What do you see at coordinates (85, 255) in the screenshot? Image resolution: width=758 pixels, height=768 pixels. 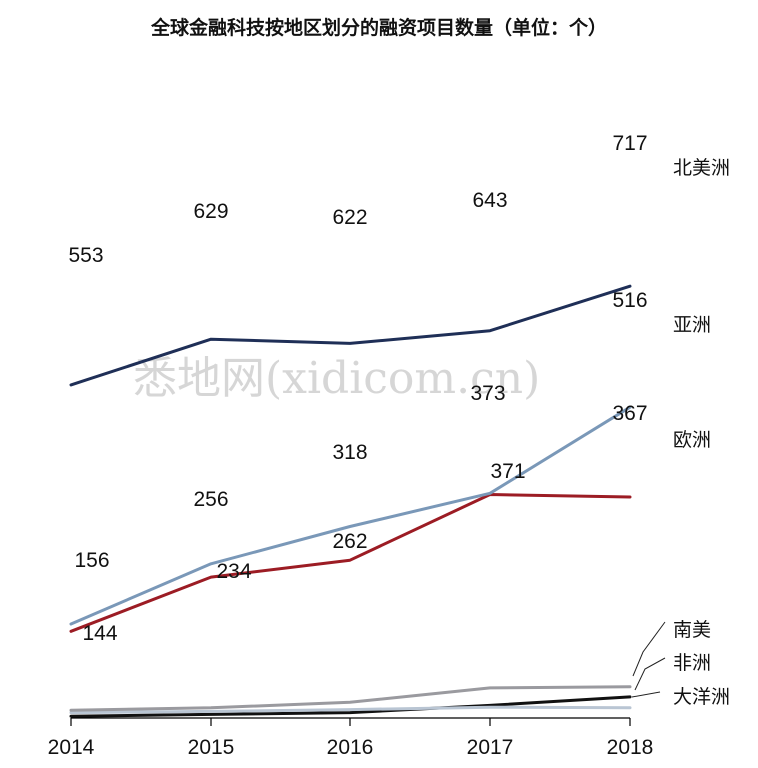 I see `data-label: 553` at bounding box center [85, 255].